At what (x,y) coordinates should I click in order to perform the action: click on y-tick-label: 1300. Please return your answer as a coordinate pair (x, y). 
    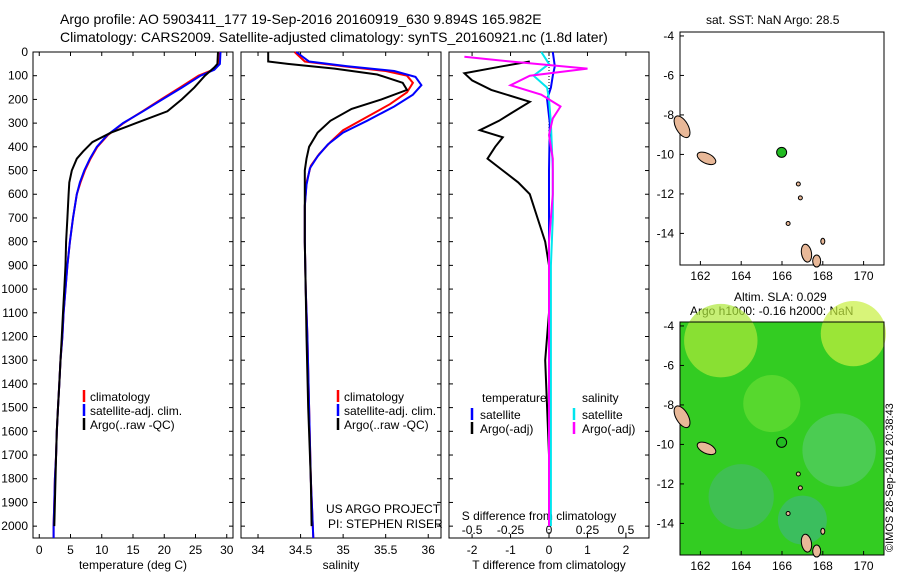
    Looking at the image, I should click on (14, 360).